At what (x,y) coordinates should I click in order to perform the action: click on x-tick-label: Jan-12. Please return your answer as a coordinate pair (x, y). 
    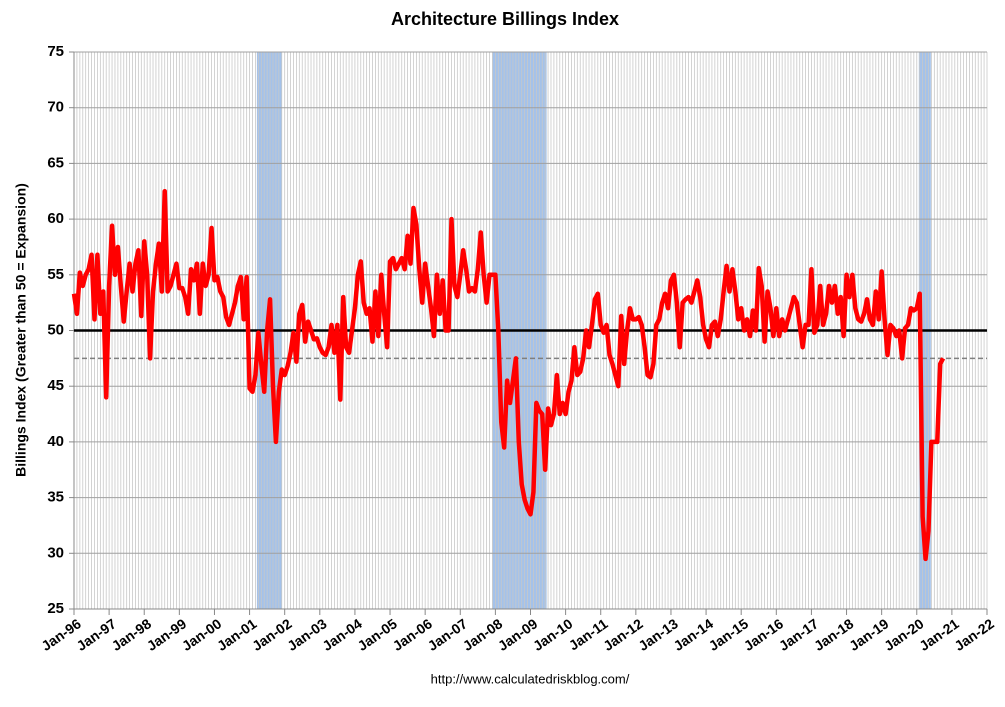
    Looking at the image, I should click on (623, 634).